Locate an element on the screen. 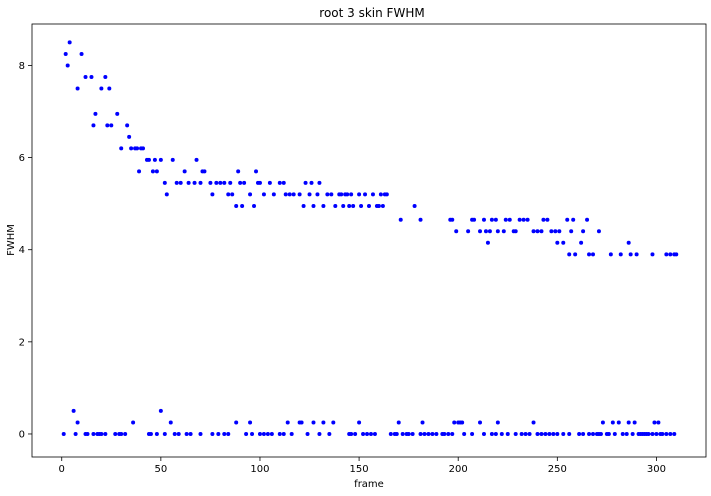 The width and height of the screenshot is (711, 496). chart-title: root 3 skin FWHM is located at coordinates (371, 13).